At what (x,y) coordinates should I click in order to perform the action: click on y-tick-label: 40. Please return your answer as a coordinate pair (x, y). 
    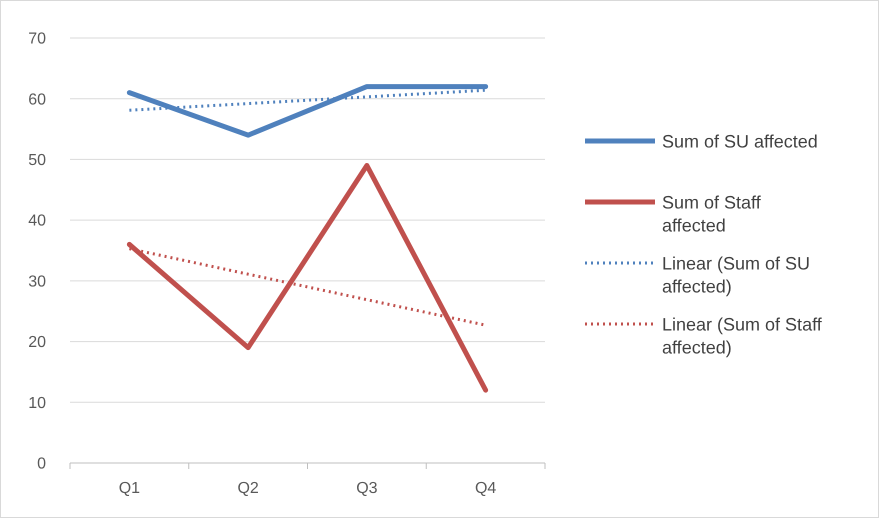
    Looking at the image, I should click on (37, 221).